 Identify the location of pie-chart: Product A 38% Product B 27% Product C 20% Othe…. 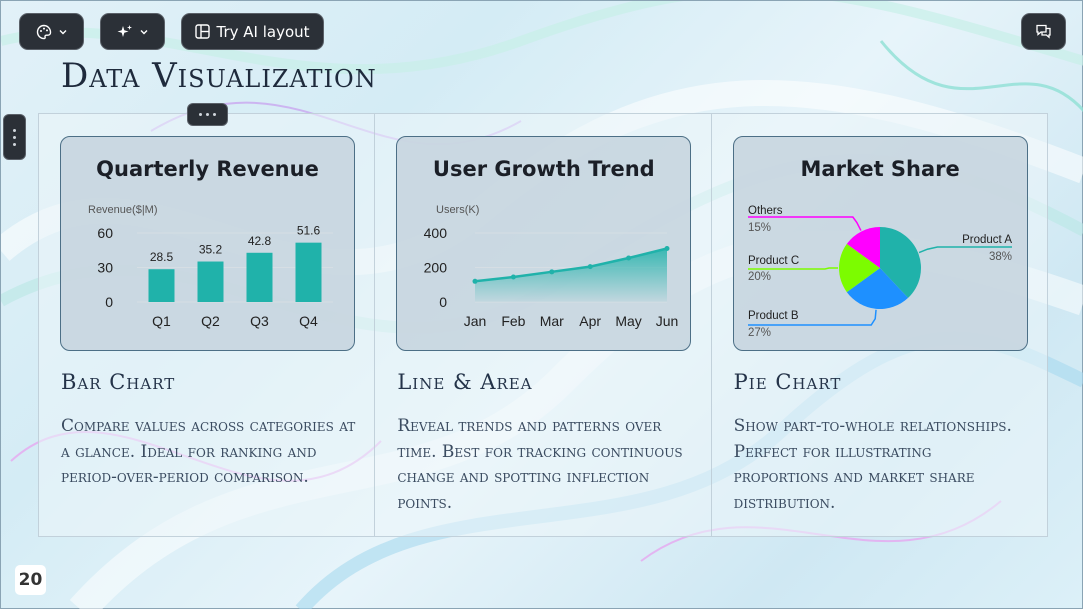
(879, 272).